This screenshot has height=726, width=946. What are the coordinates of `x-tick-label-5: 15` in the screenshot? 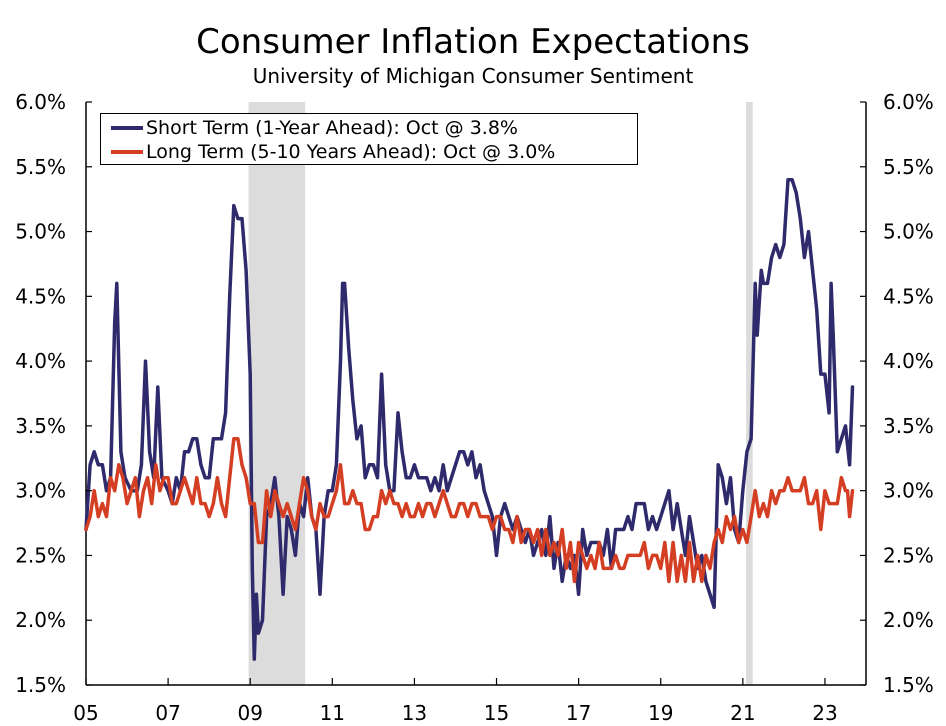 It's located at (496, 713).